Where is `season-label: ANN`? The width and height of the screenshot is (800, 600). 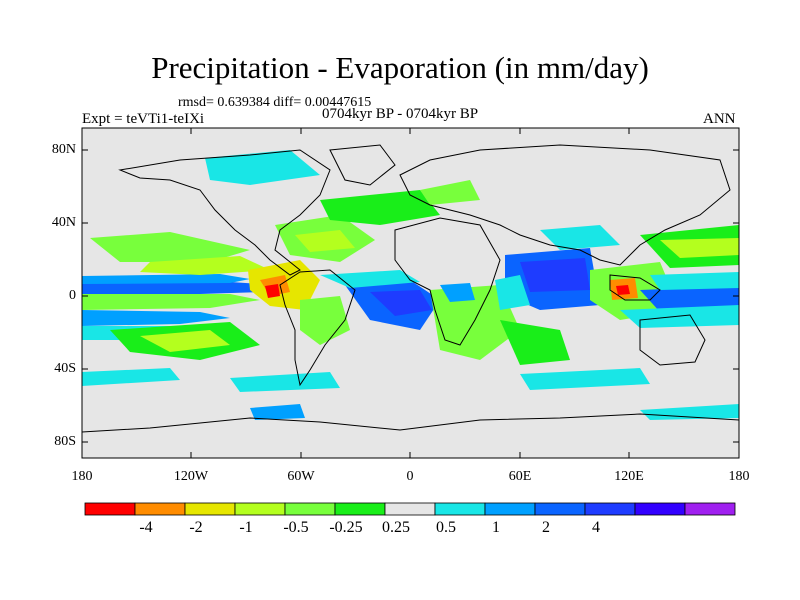
season-label: ANN is located at coordinates (719, 119).